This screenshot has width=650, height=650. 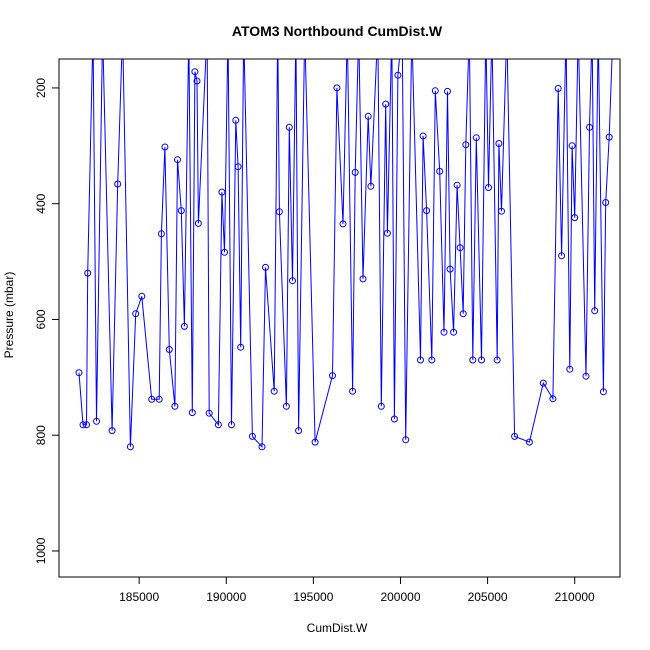 I want to click on x-tick-label: 190000, so click(x=226, y=597).